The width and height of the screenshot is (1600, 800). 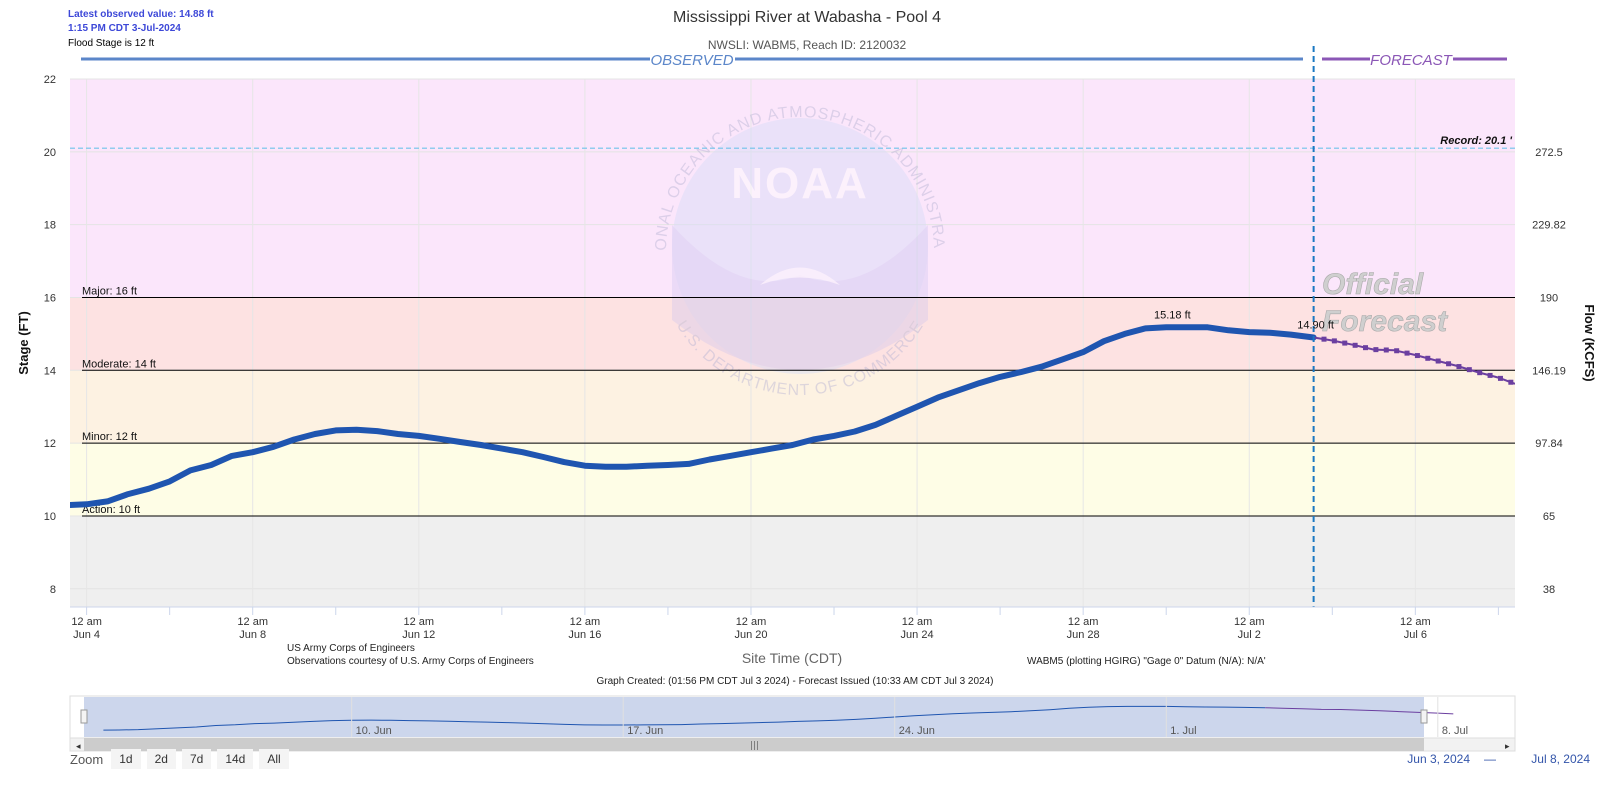 I want to click on credit-line-1: US Army Corps of Engineers, so click(x=351, y=648).